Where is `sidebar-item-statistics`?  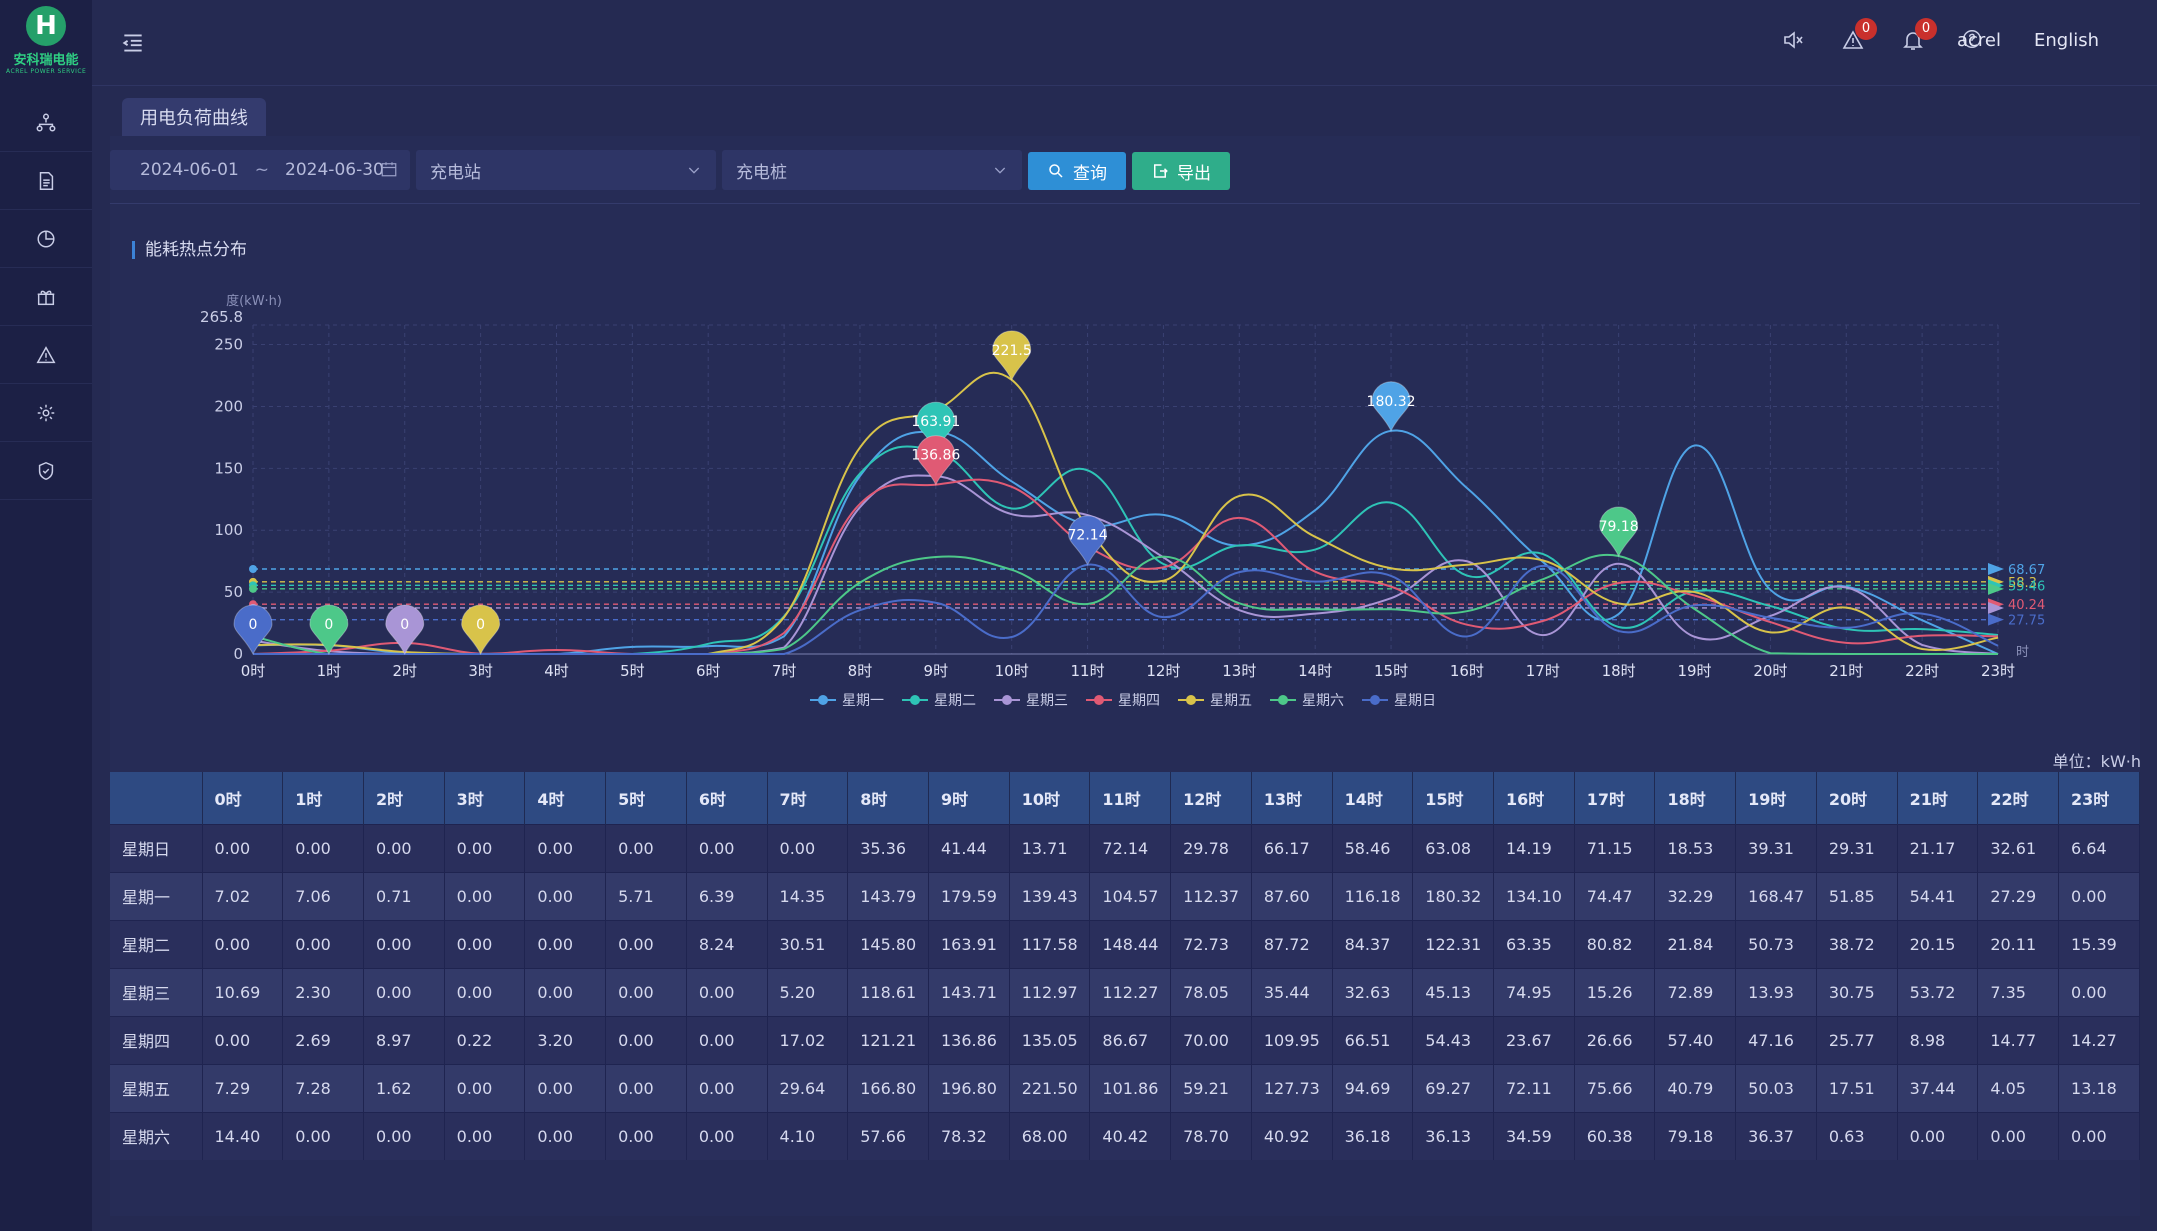 sidebar-item-statistics is located at coordinates (46, 239).